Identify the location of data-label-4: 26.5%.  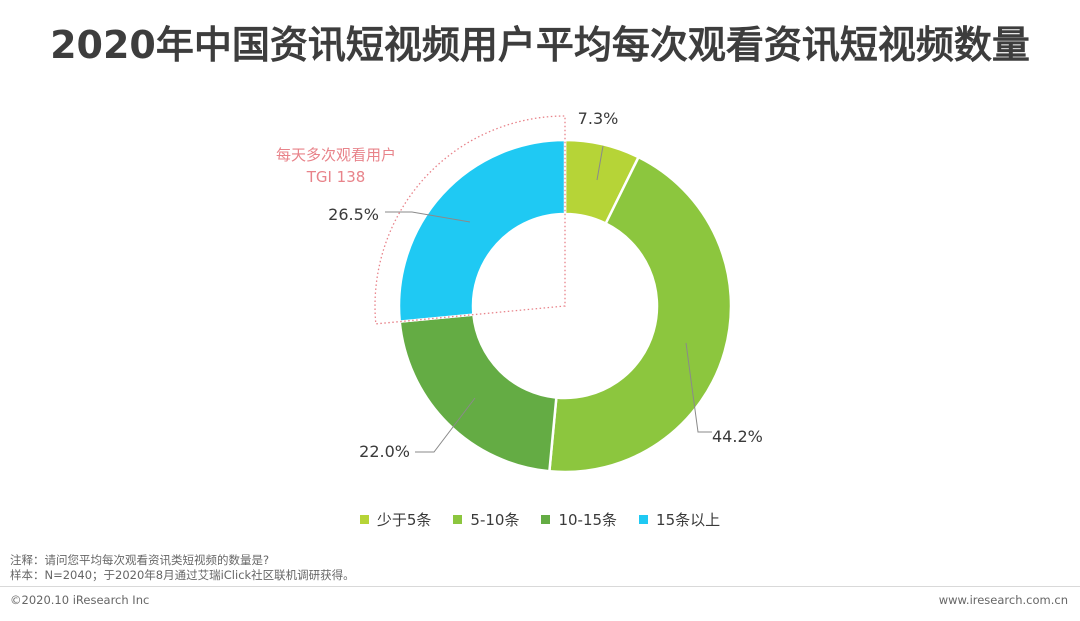
(353, 214).